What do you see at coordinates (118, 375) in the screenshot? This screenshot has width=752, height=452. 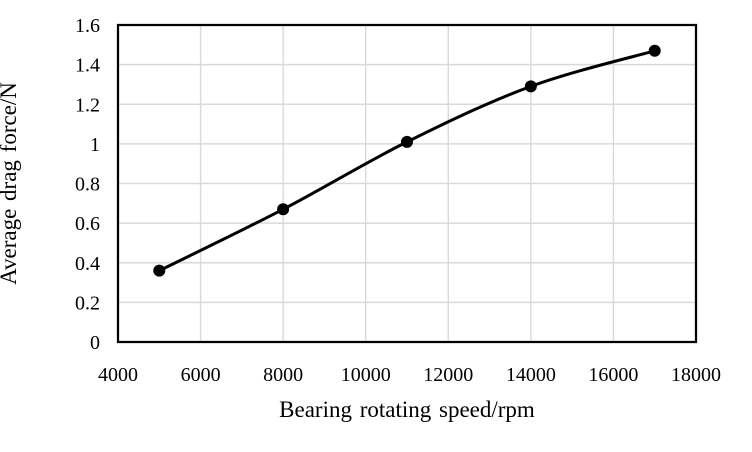 I see `x-tick-label: 4000` at bounding box center [118, 375].